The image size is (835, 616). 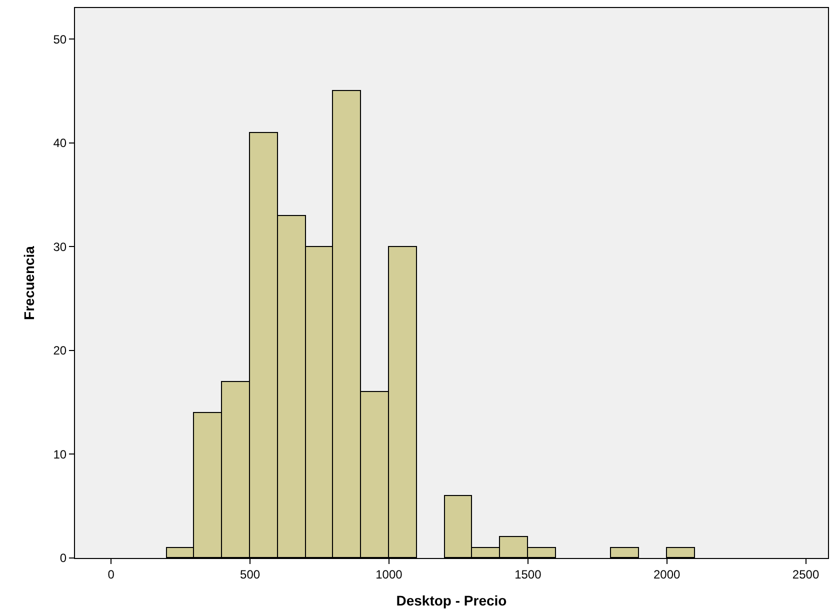 I want to click on y-tick-label: 10, so click(x=60, y=454).